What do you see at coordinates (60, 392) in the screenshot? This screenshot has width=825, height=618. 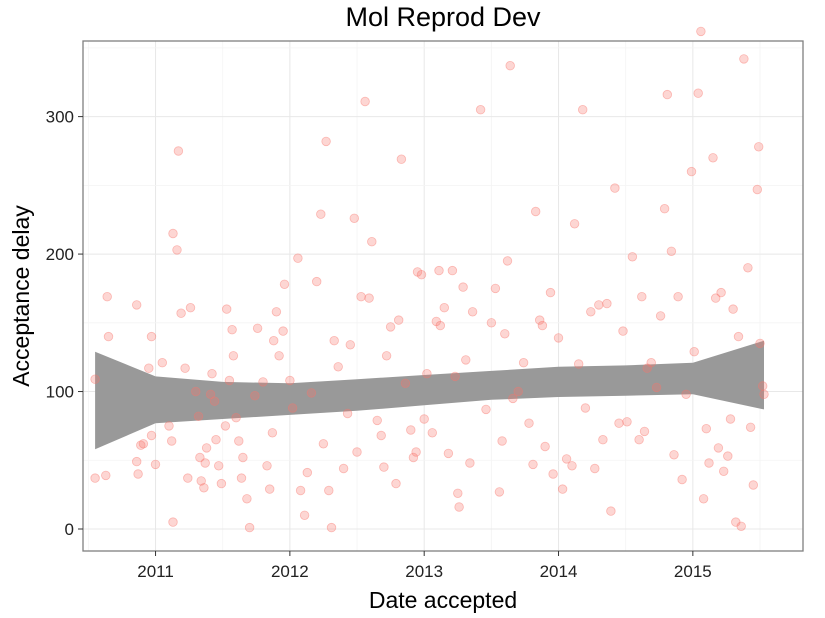 I see `y-tick-label: 100` at bounding box center [60, 392].